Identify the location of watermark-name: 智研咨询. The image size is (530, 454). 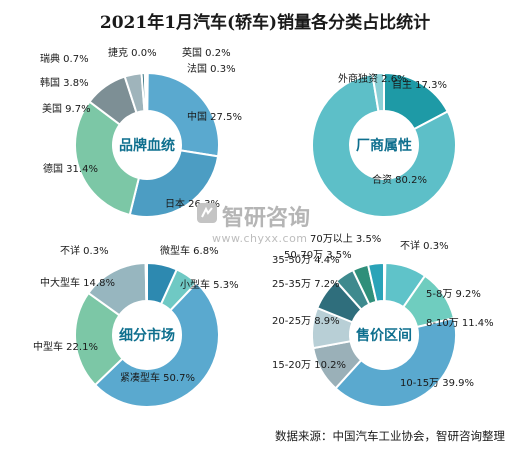
(266, 218).